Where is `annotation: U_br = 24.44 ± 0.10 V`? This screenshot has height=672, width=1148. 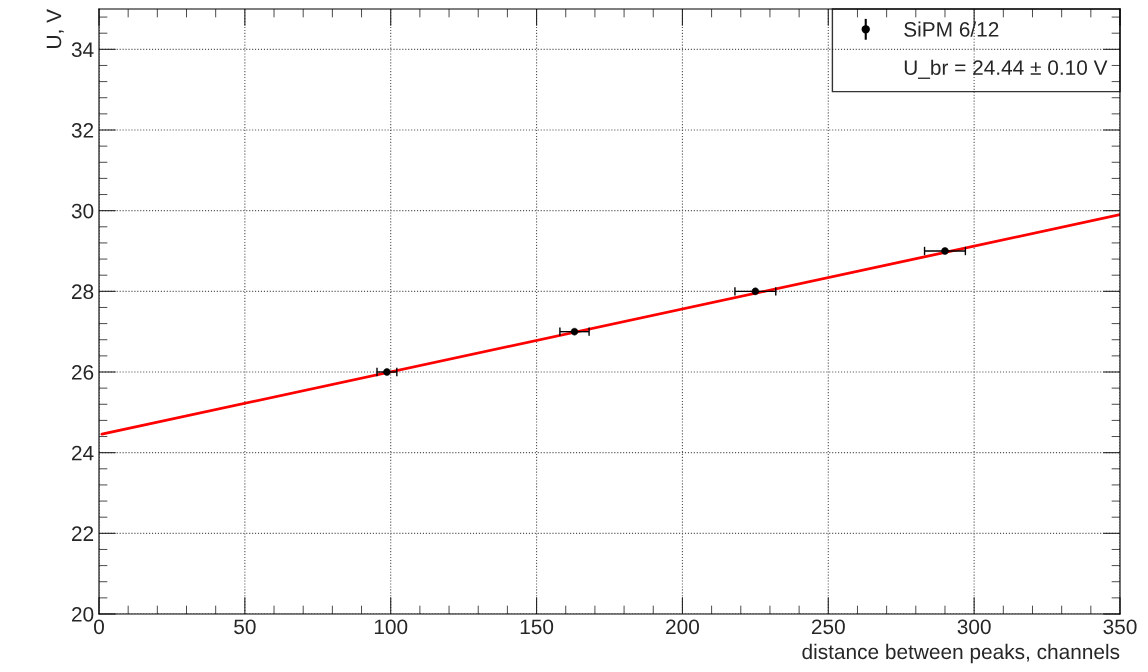 annotation: U_br = 24.44 ± 0.10 V is located at coordinates (1006, 69).